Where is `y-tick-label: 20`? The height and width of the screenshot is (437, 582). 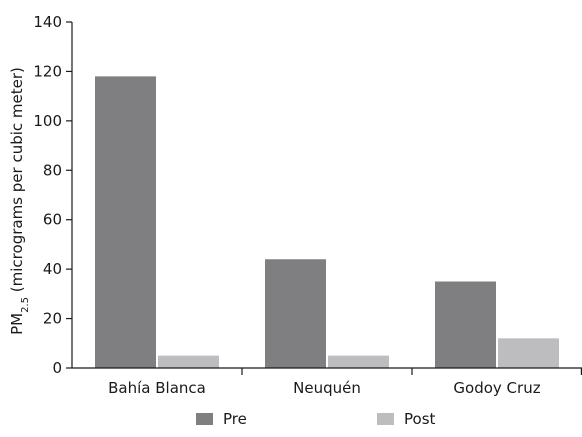
y-tick-label: 20 is located at coordinates (52, 319).